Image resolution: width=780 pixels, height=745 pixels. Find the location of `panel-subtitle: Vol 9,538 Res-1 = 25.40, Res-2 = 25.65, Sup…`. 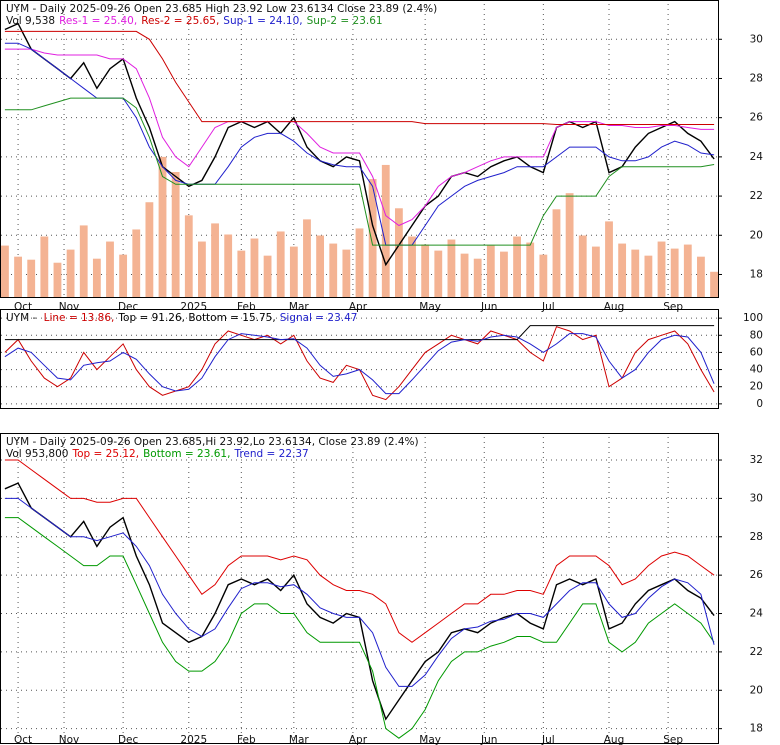

panel-subtitle: Vol 9,538 Res-1 = 25.40, Res-2 = 25.65, Sup… is located at coordinates (194, 21).